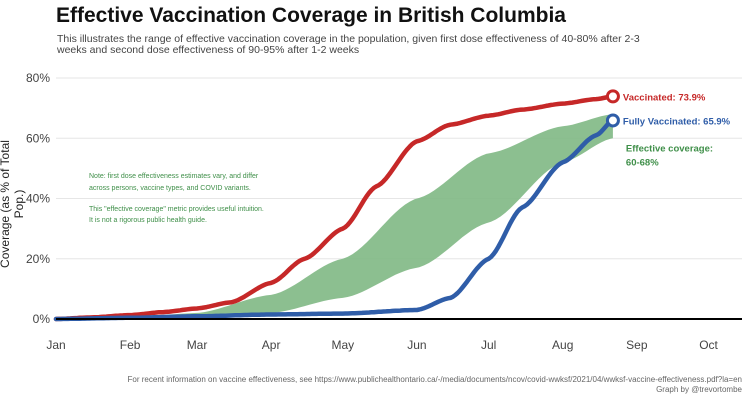 The image size is (750, 400). What do you see at coordinates (38, 78) in the screenshot?
I see `y-tick-label: 80%` at bounding box center [38, 78].